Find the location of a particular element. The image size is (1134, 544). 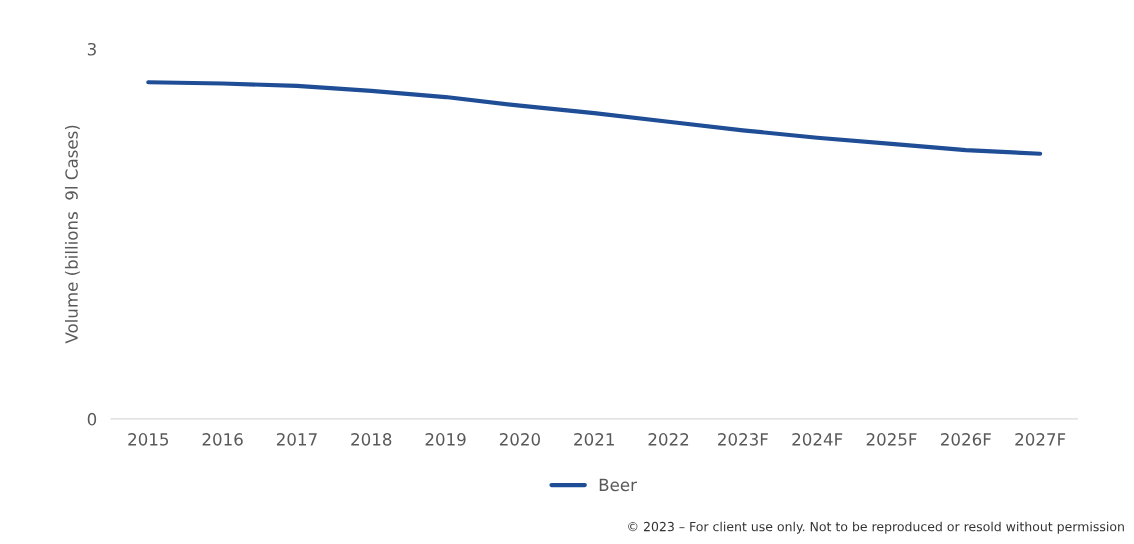

x-tick-label: 2025F is located at coordinates (891, 439).